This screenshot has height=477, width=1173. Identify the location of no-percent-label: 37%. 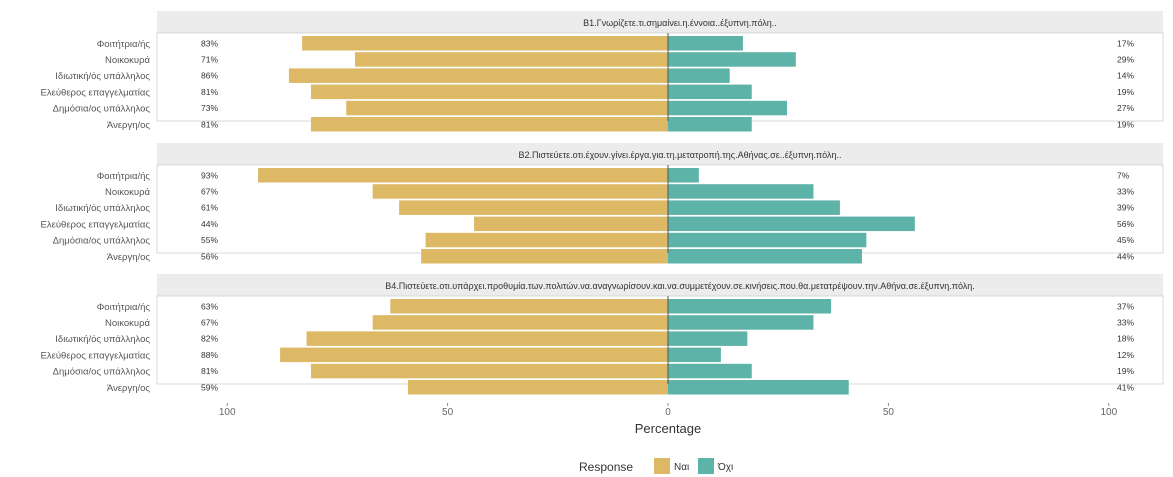
(1125, 306).